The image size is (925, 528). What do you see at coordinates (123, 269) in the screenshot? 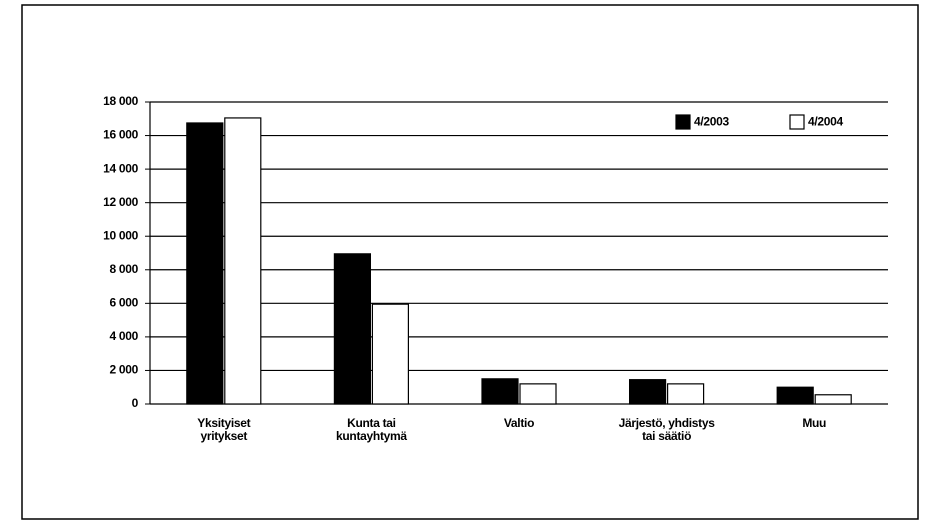
I see `y-tick-label: 8 000` at bounding box center [123, 269].